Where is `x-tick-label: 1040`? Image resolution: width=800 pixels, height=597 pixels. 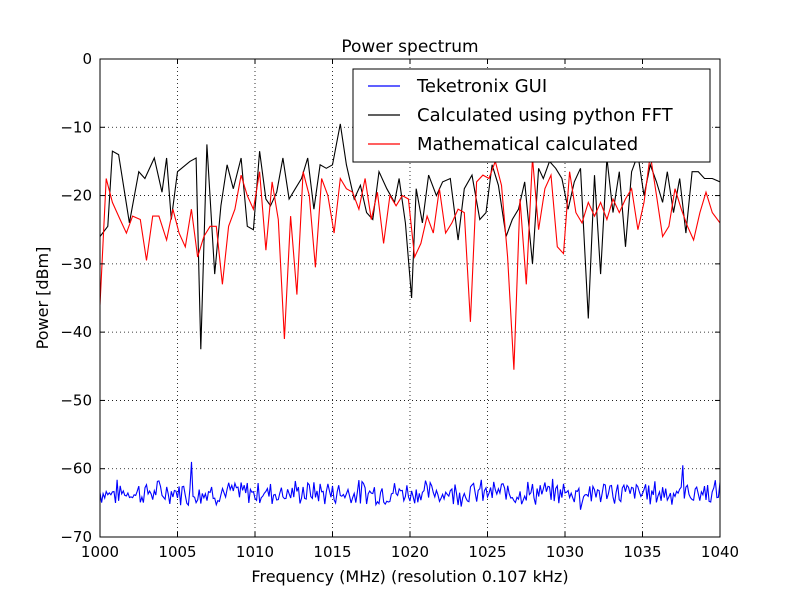 x-tick-label: 1040 is located at coordinates (720, 552).